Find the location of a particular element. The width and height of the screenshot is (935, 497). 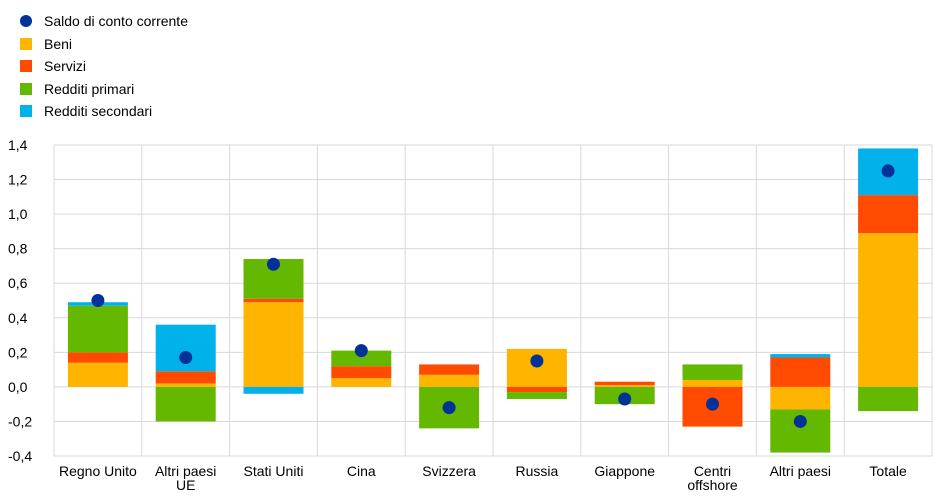

x-tick-label: Stati Uniti is located at coordinates (274, 471).